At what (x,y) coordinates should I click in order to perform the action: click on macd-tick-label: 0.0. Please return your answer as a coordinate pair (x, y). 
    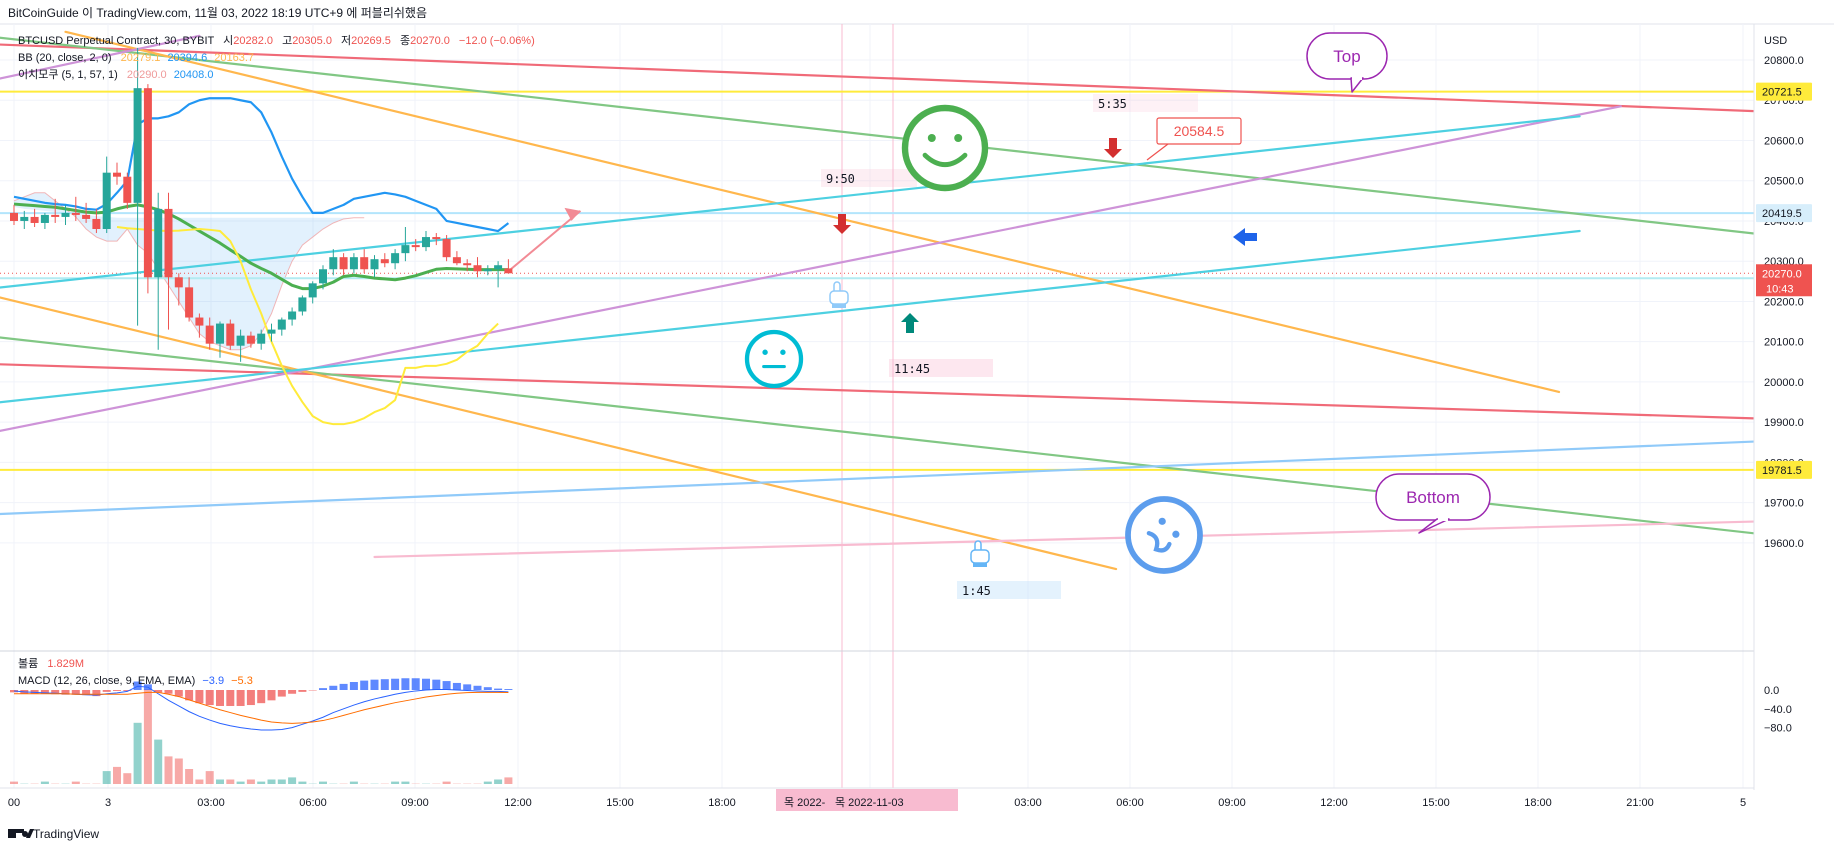
    Looking at the image, I should click on (1771, 691).